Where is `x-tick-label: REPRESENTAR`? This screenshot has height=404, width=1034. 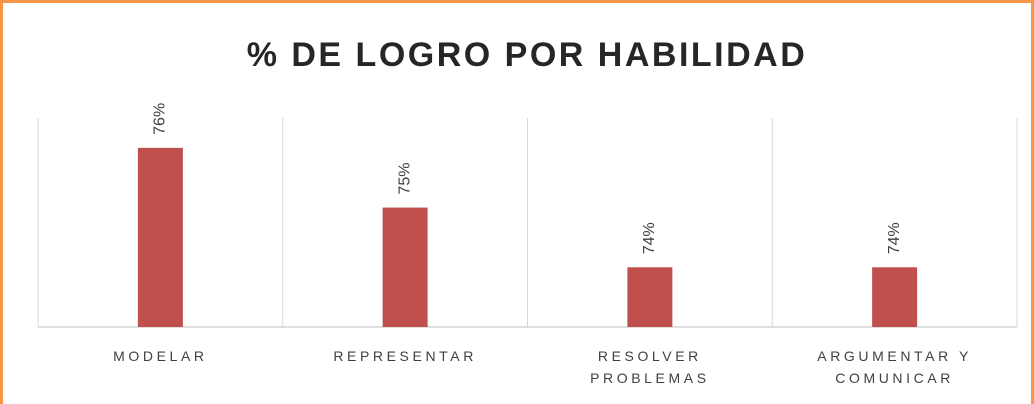
x-tick-label: REPRESENTAR is located at coordinates (405, 356).